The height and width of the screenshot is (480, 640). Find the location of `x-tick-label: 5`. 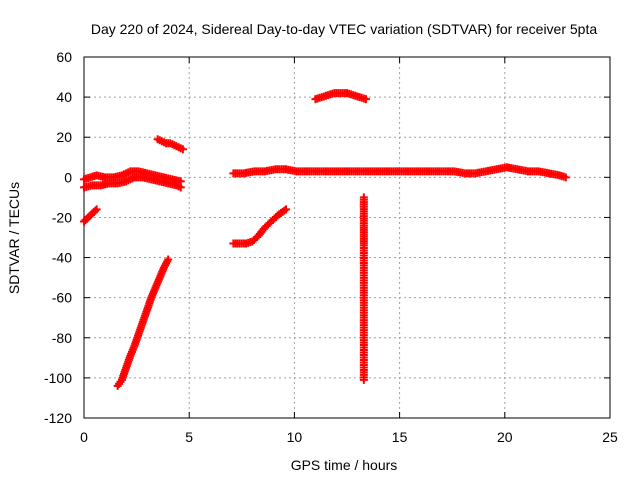

x-tick-label: 5 is located at coordinates (189, 437).